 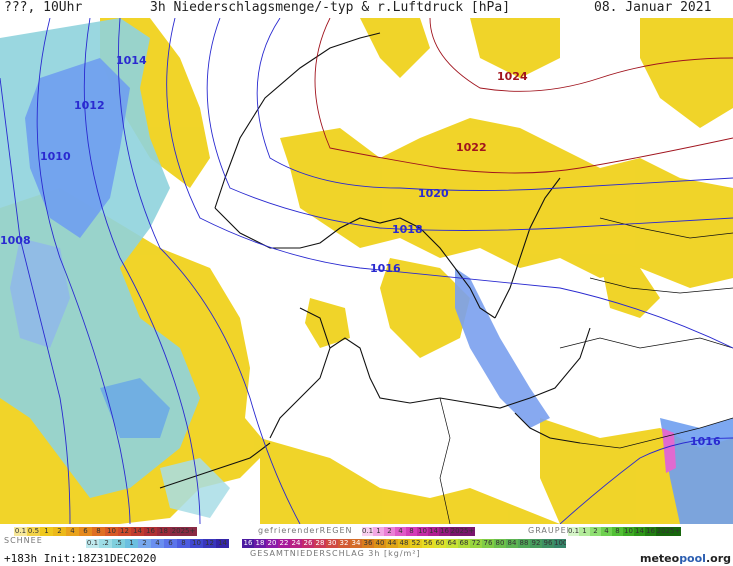 I want to click on rain-scale-cell: 10, so click(x=111, y=531).